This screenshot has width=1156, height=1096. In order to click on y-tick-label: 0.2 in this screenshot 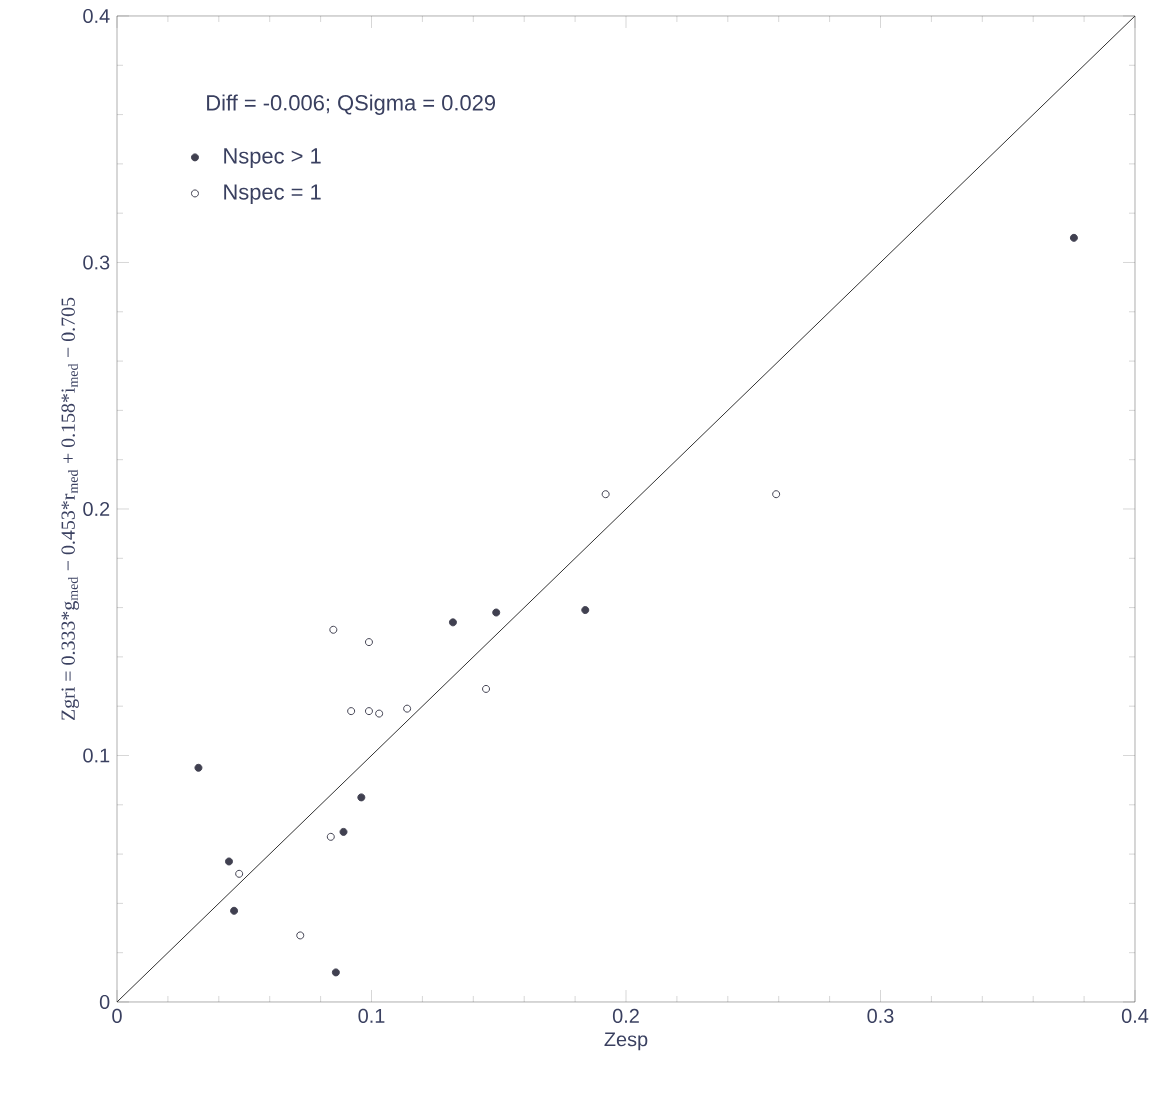, I will do `click(96, 509)`.